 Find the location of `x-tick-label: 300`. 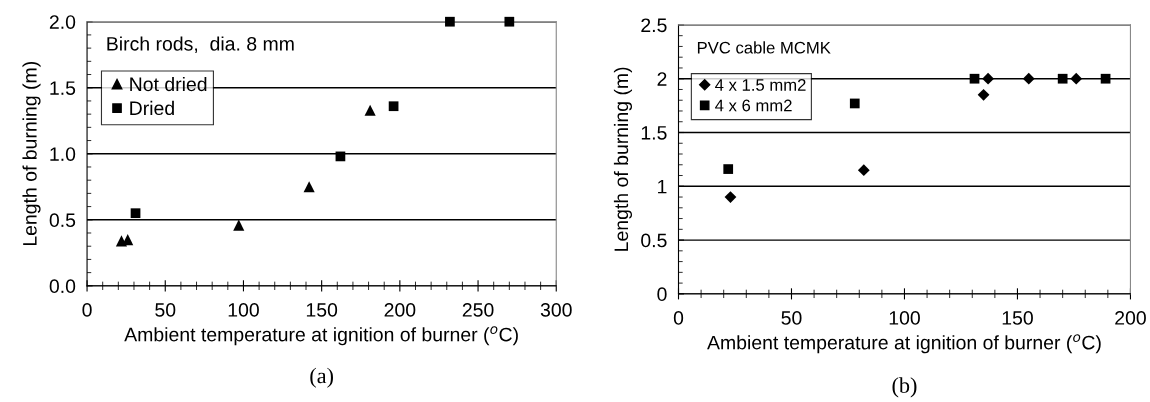

x-tick-label: 300 is located at coordinates (556, 310).